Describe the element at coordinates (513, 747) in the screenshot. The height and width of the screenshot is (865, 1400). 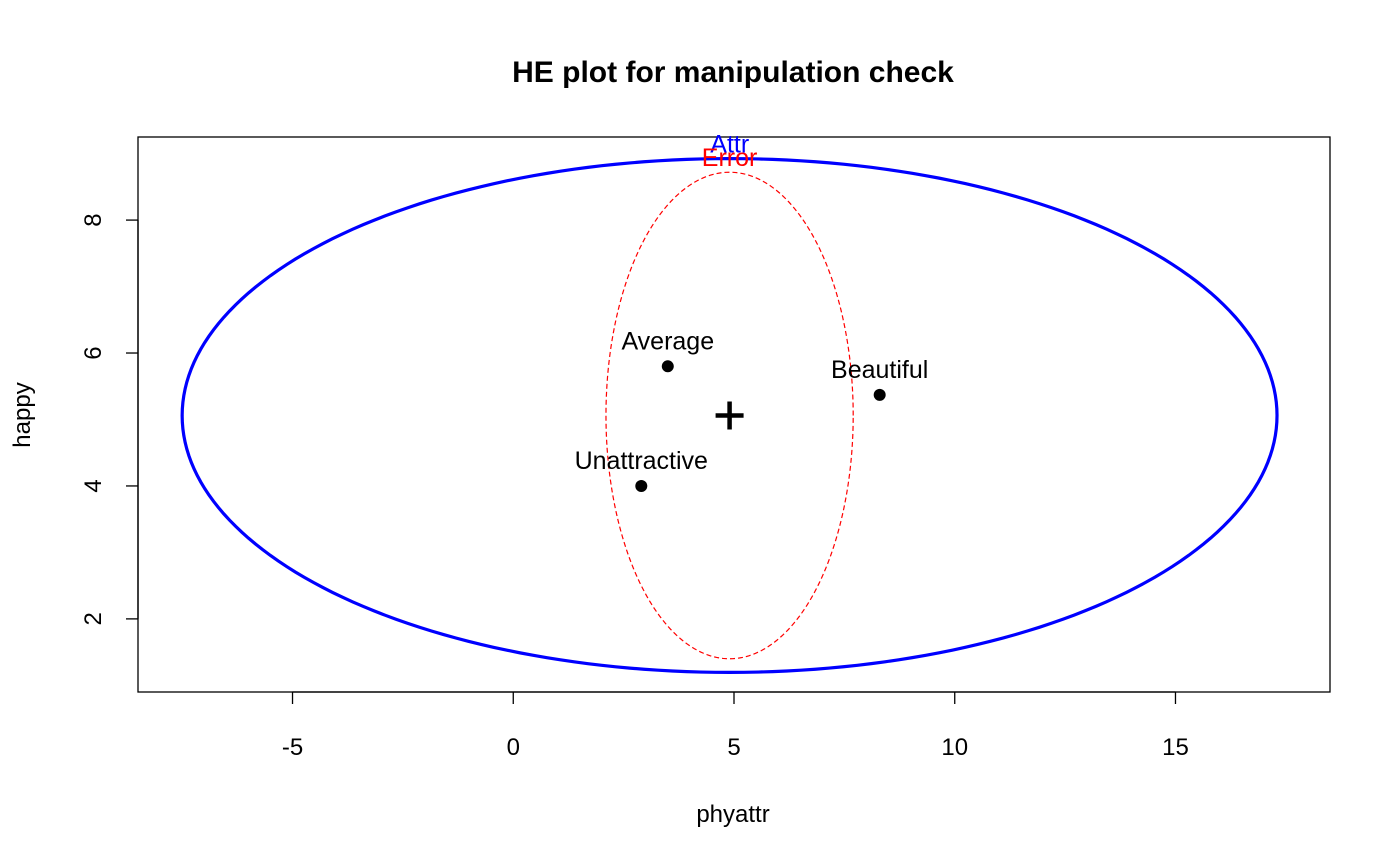
I see `x-tick-label: 0` at that location.